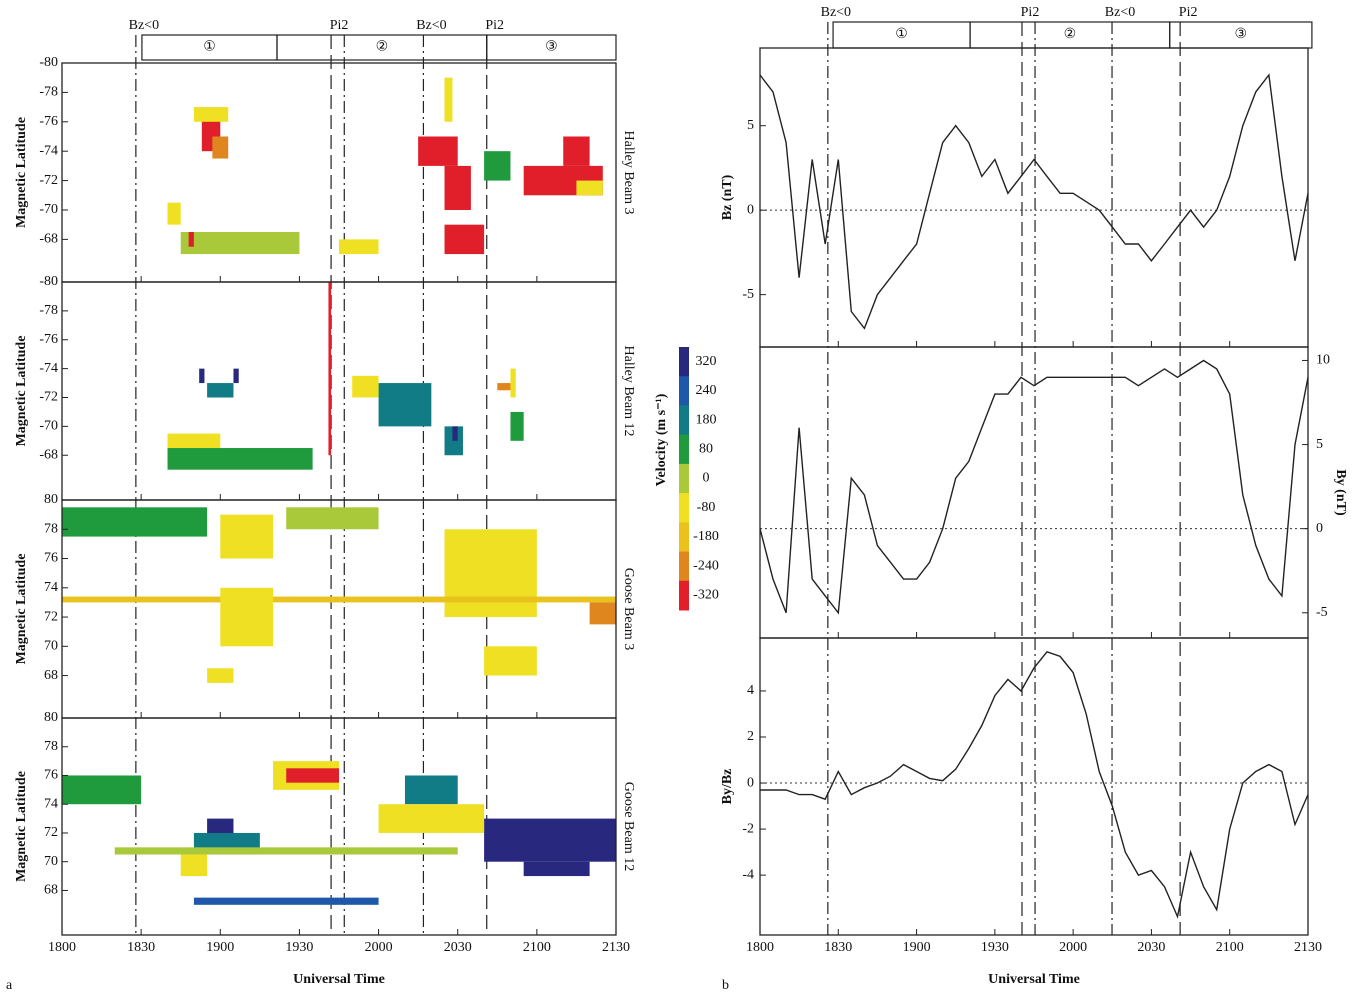 This screenshot has width=1352, height=996. Describe the element at coordinates (1151, 947) in the screenshot. I see `x-tick-label: 2030` at that location.